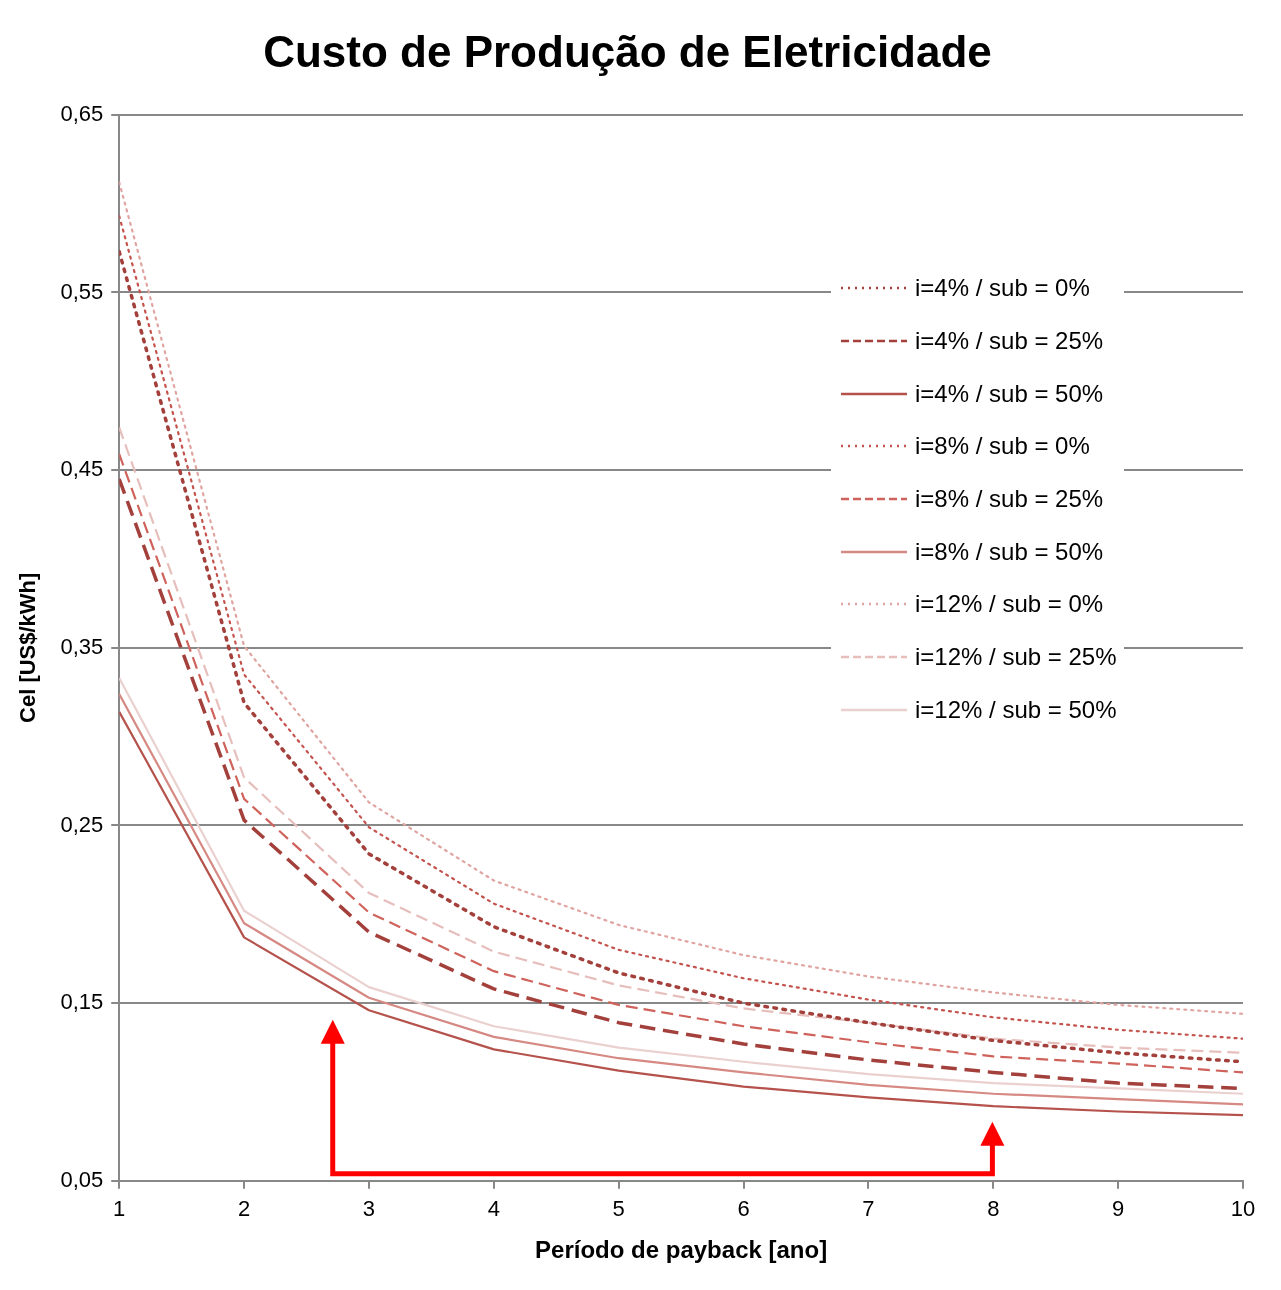 Image resolution: width=1281 pixels, height=1290 pixels. What do you see at coordinates (28, 647) in the screenshot?
I see `y-axis-title: Cel [US$/kWh]` at bounding box center [28, 647].